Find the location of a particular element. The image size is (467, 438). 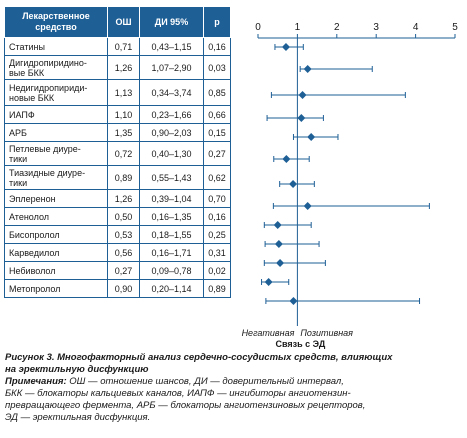

confidence-interval-value: 0,16–1,35 is located at coordinates (171, 216).